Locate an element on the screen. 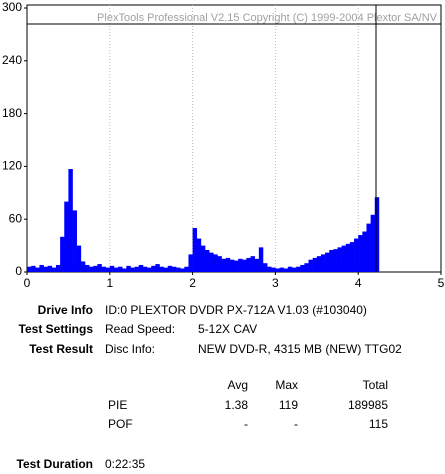  x-tick-label: 4 is located at coordinates (358, 283).